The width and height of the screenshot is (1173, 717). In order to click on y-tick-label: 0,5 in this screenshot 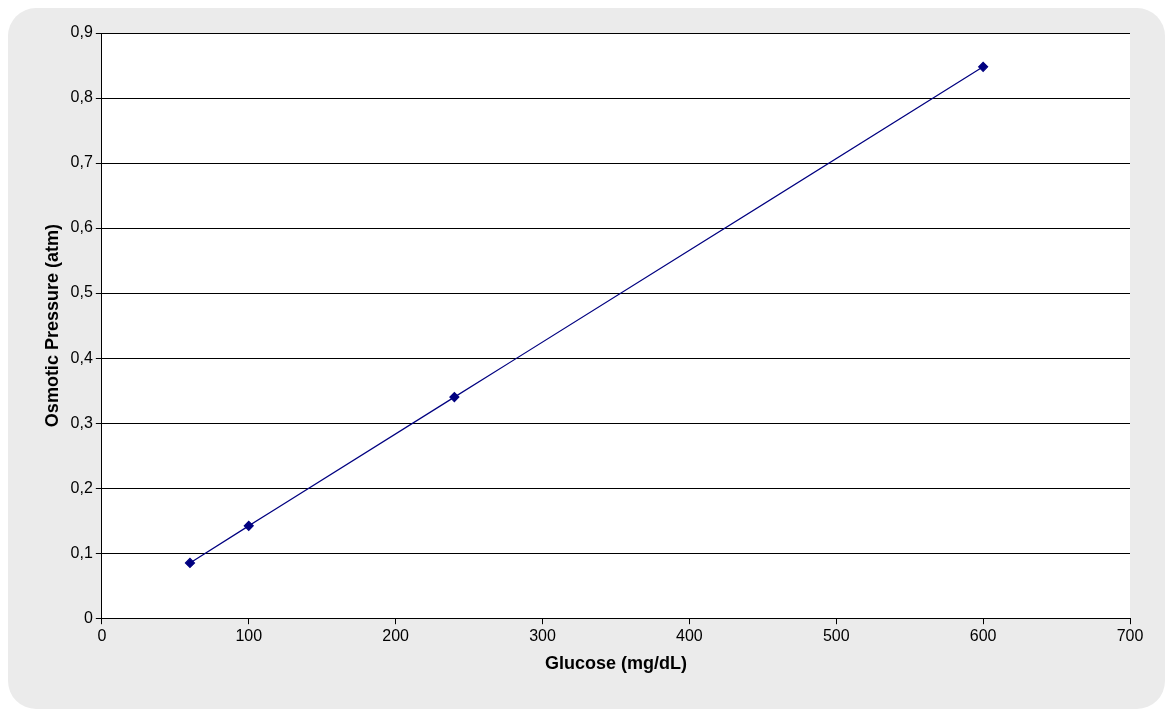, I will do `click(81, 292)`.